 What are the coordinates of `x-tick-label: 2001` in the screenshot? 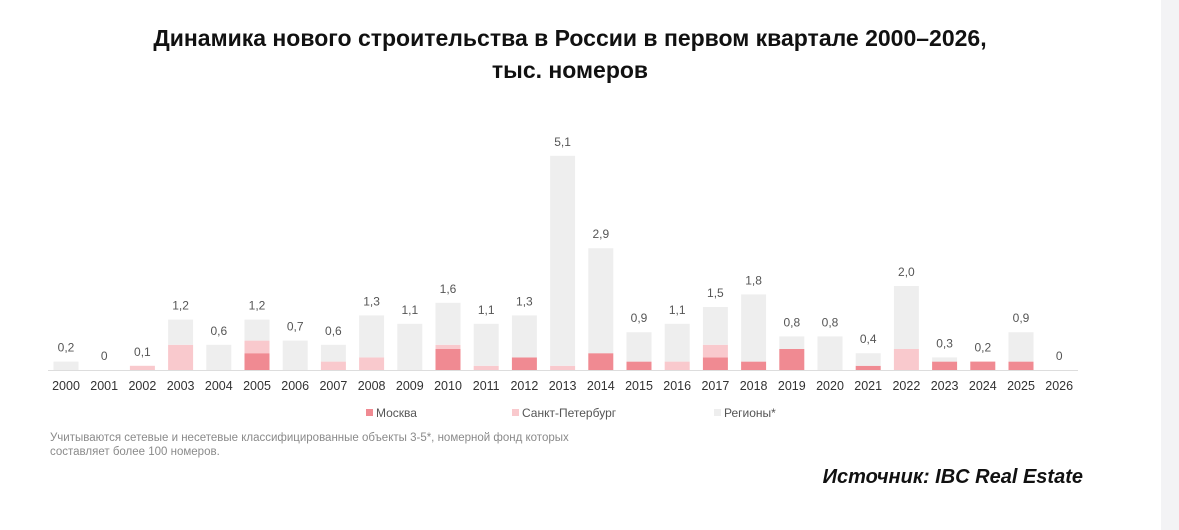 It's located at (104, 386).